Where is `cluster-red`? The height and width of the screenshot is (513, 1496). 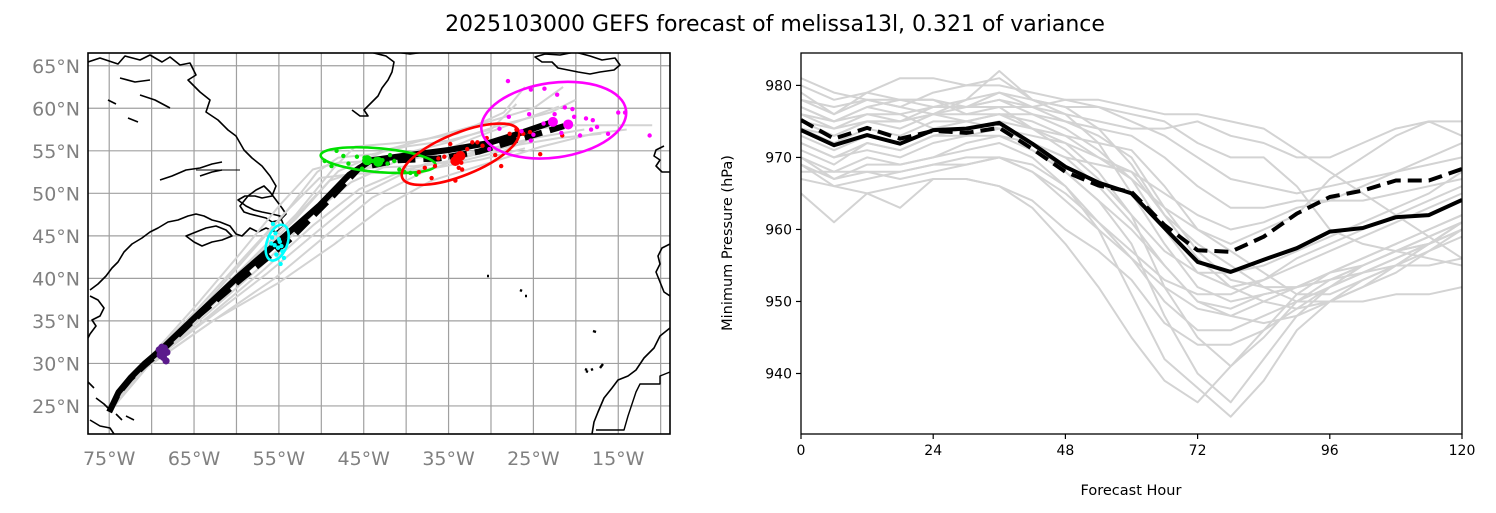
cluster-red is located at coordinates (482, 154).